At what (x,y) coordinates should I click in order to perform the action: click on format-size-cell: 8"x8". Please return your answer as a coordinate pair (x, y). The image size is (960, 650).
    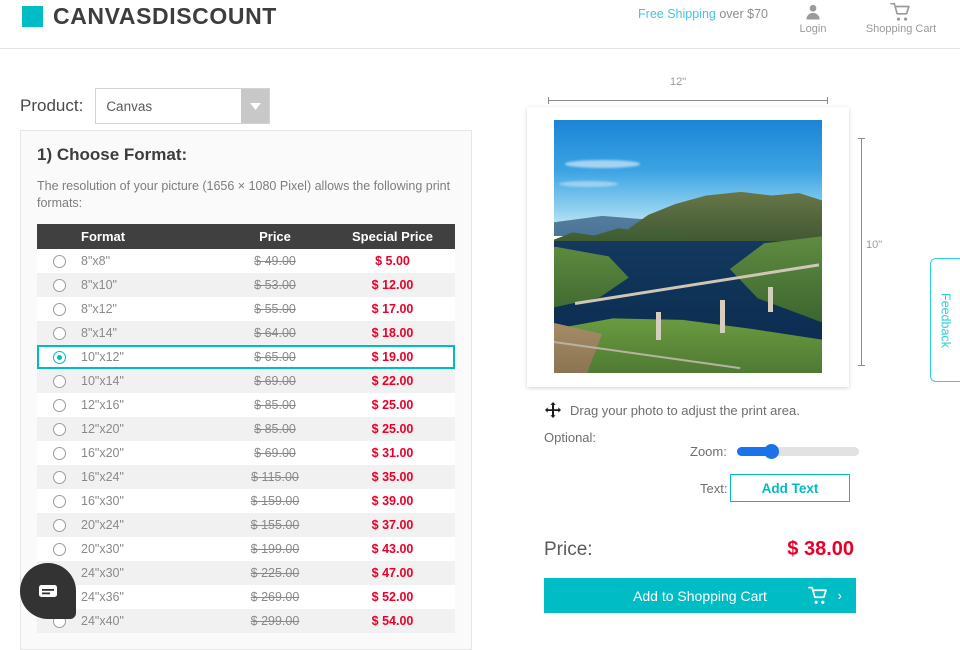
    Looking at the image, I should click on (96, 261).